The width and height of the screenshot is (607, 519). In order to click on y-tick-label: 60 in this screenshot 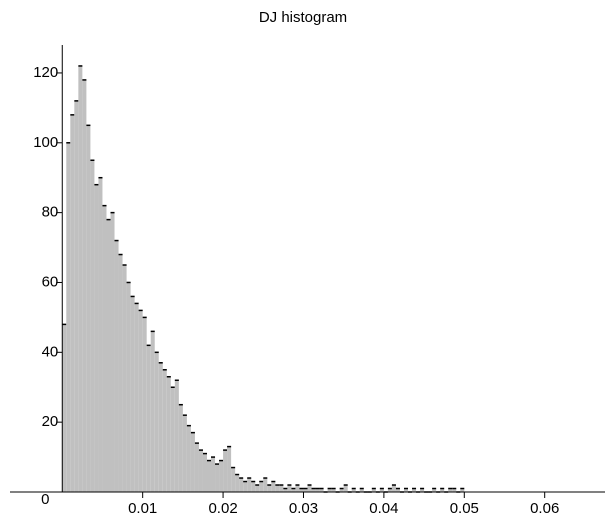, I will do `click(50, 281)`.